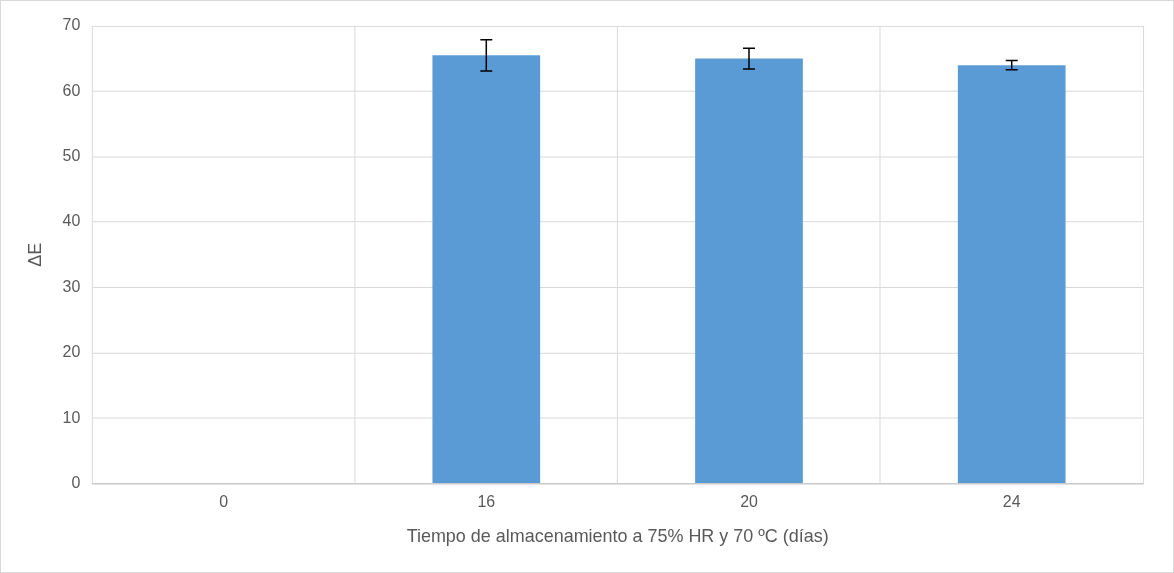 This screenshot has height=573, width=1174. I want to click on y-tick-label: 70, so click(71, 25).